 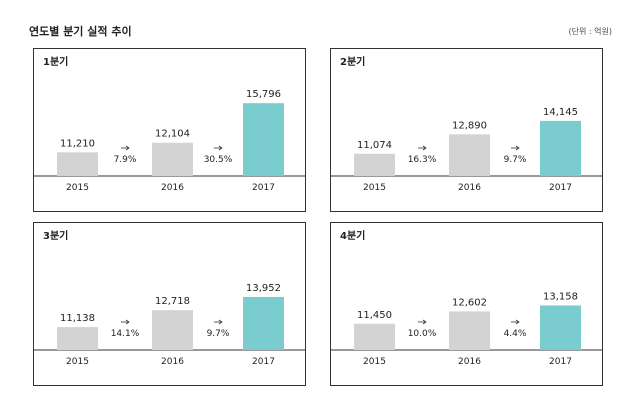 I want to click on chart-title: 연도별 분기 실적 추이, so click(x=80, y=31).